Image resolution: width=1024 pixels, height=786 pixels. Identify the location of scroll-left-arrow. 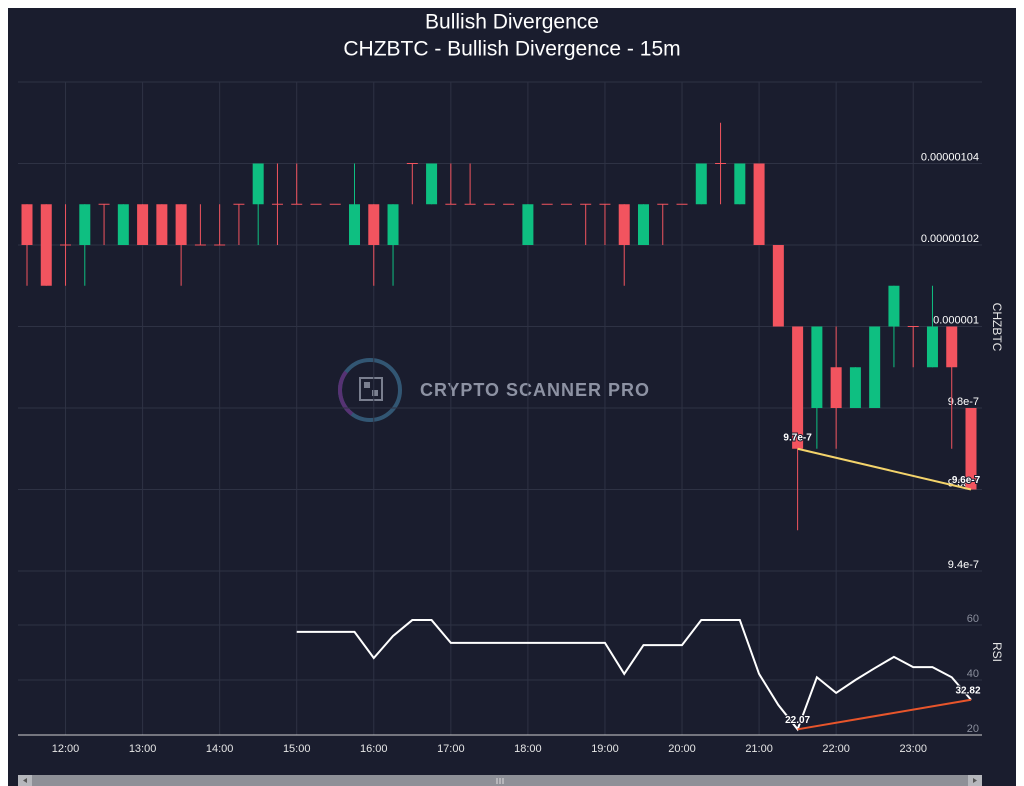
(25, 780).